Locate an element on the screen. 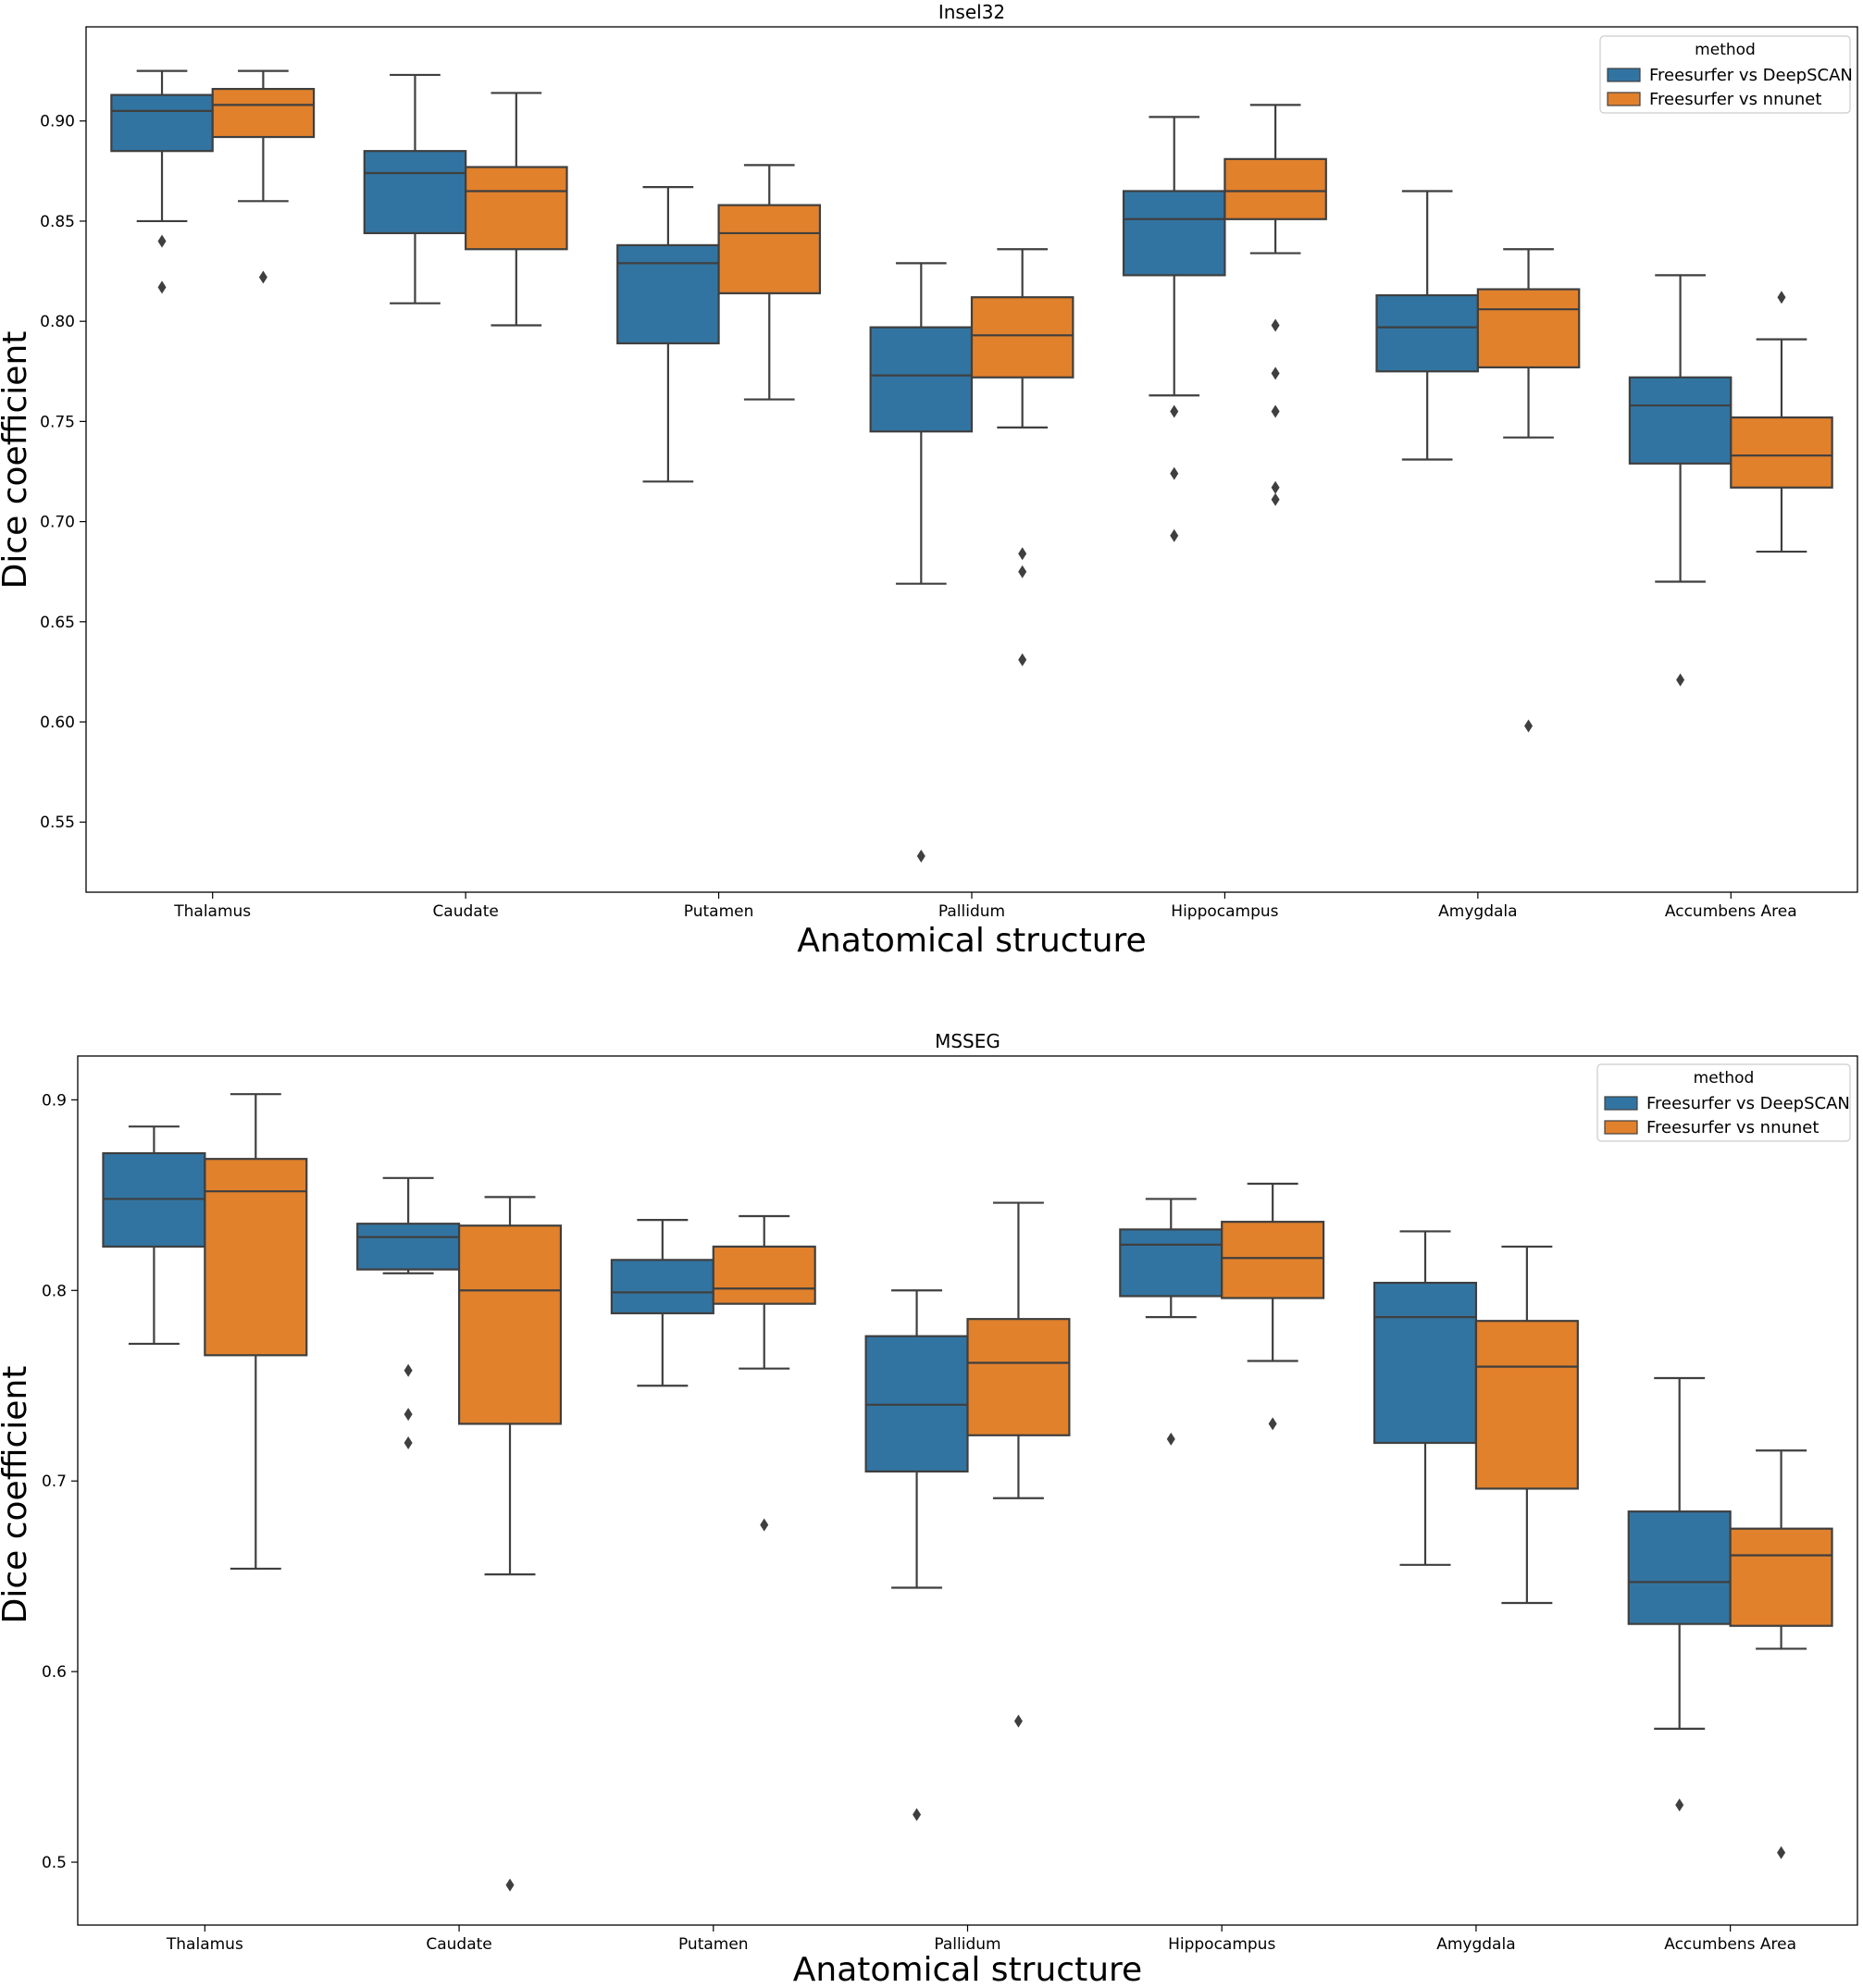 This screenshot has height=1988, width=1863. box-accumbens-area-series0 is located at coordinates (1679, 1594).